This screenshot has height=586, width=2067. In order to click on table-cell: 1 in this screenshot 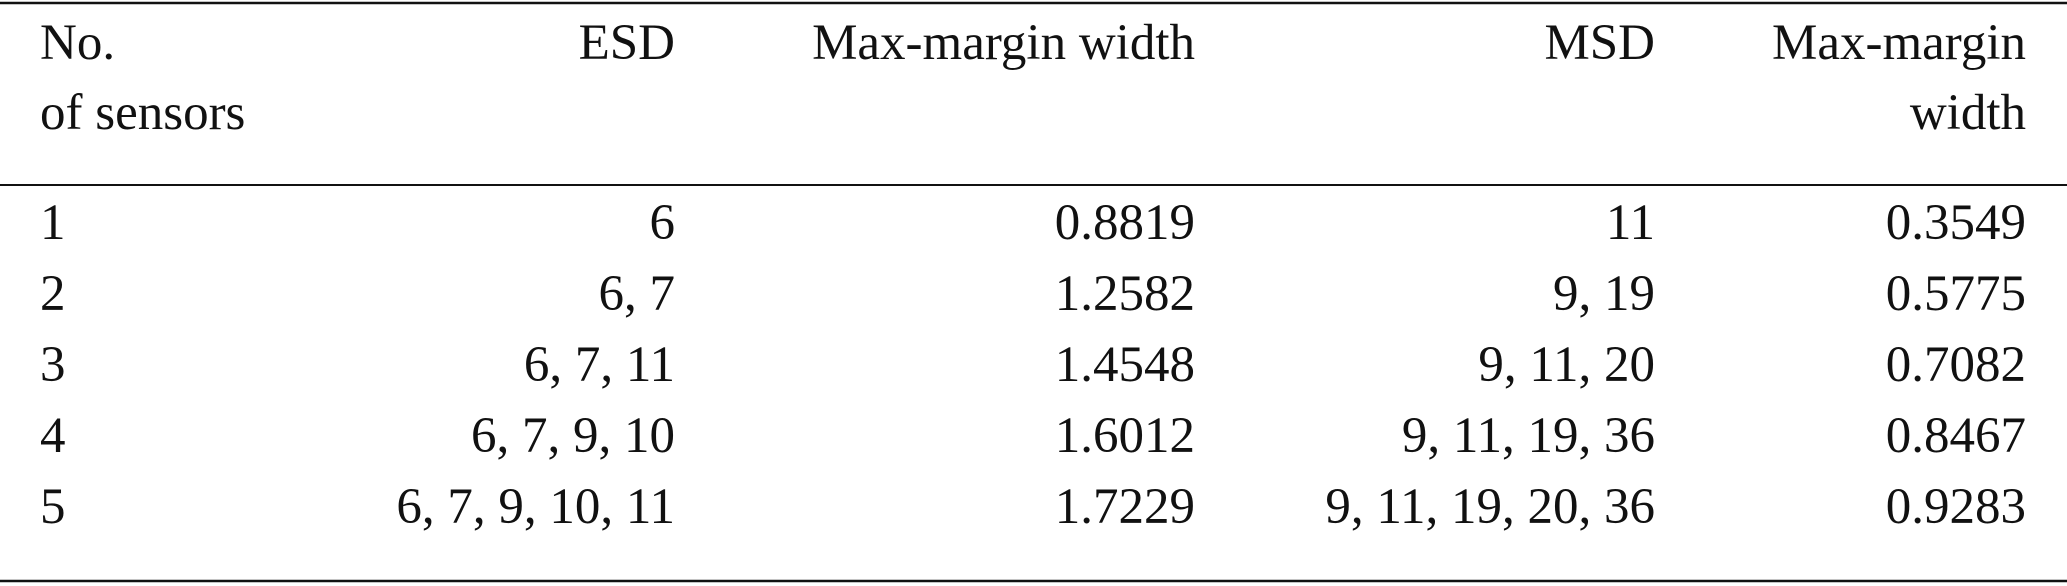, I will do `click(53, 223)`.